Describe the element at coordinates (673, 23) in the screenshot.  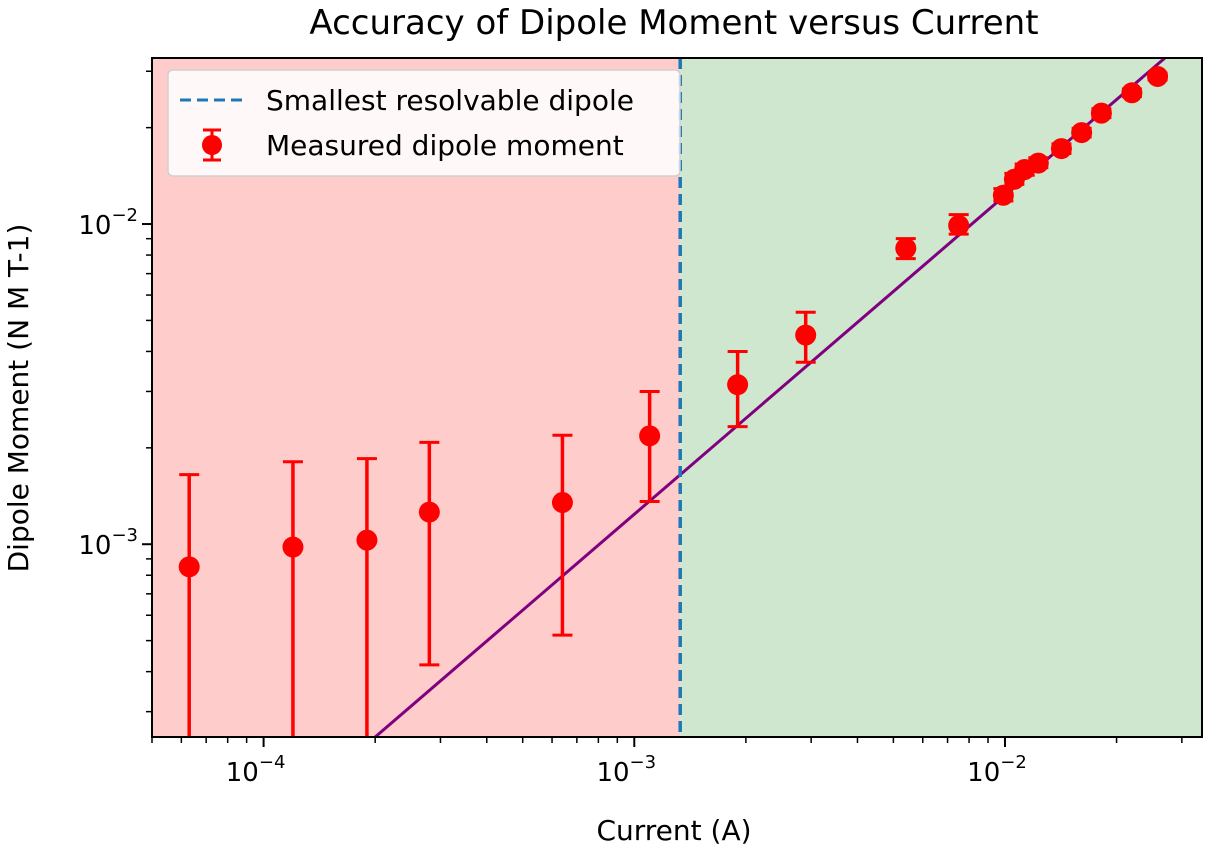
I see `chart-title: Accuracy of Dipole Moment versus Current` at that location.